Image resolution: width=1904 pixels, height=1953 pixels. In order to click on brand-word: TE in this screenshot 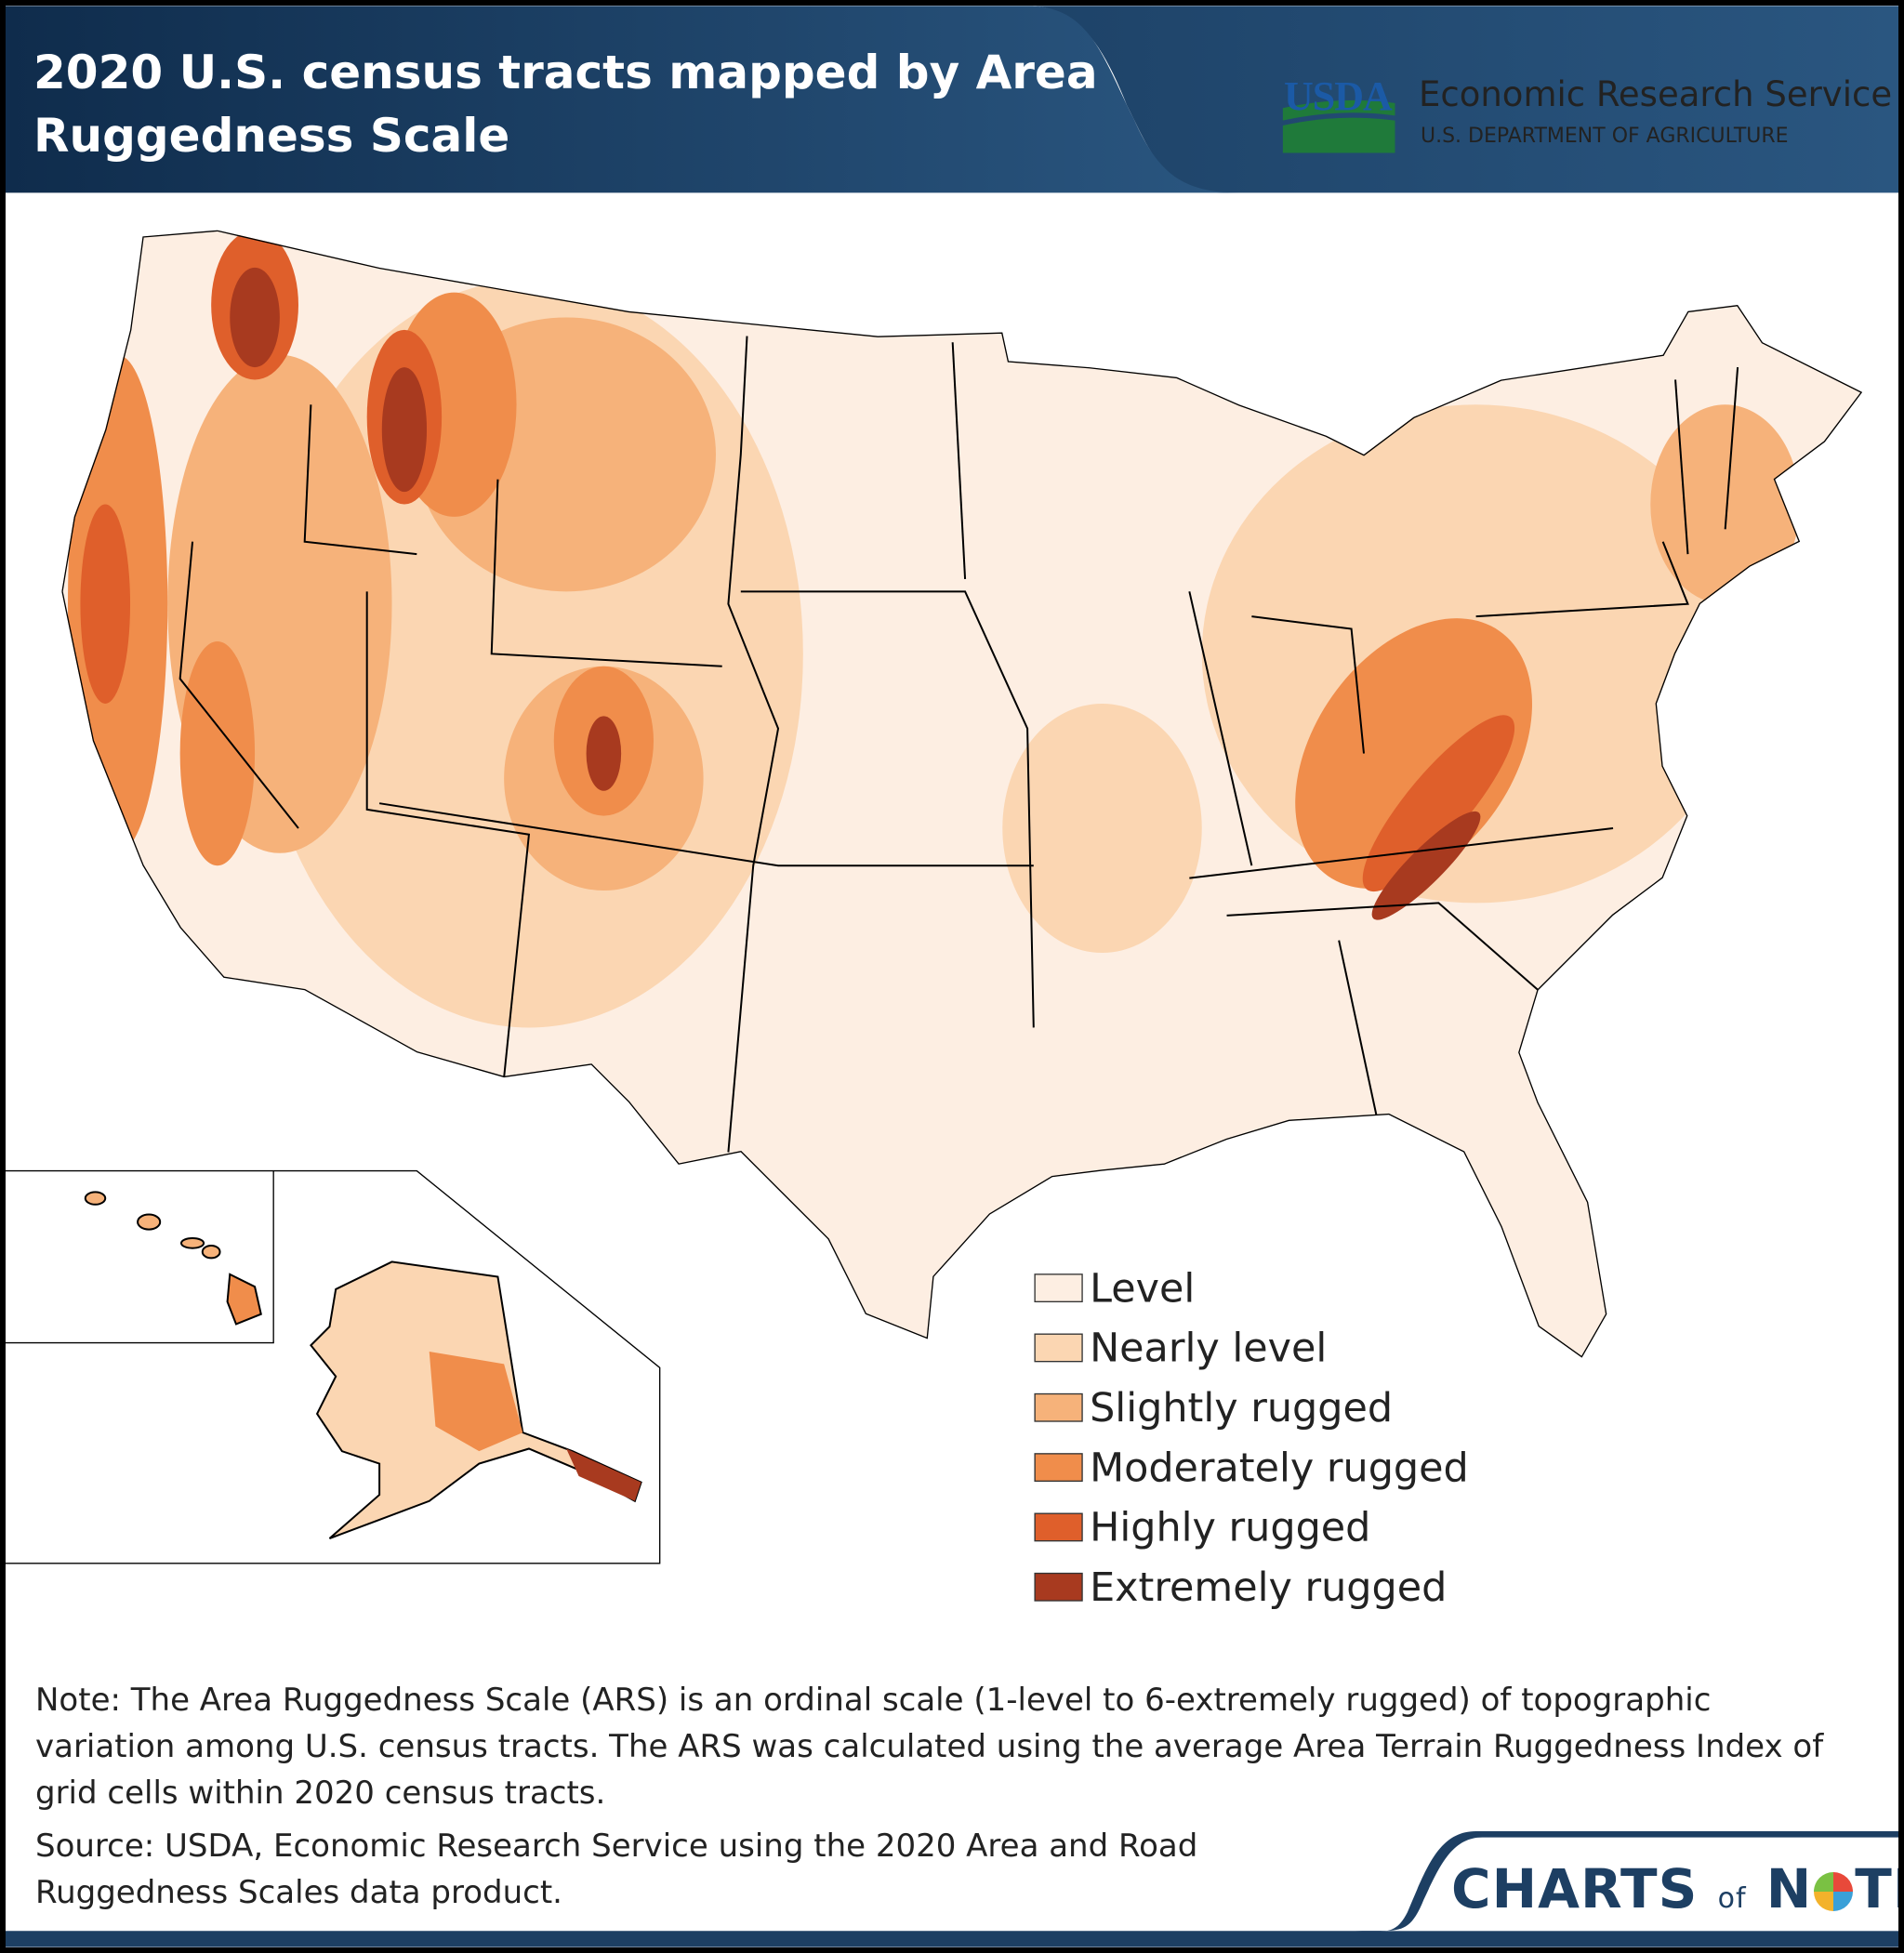, I will do `click(1876, 1888)`.